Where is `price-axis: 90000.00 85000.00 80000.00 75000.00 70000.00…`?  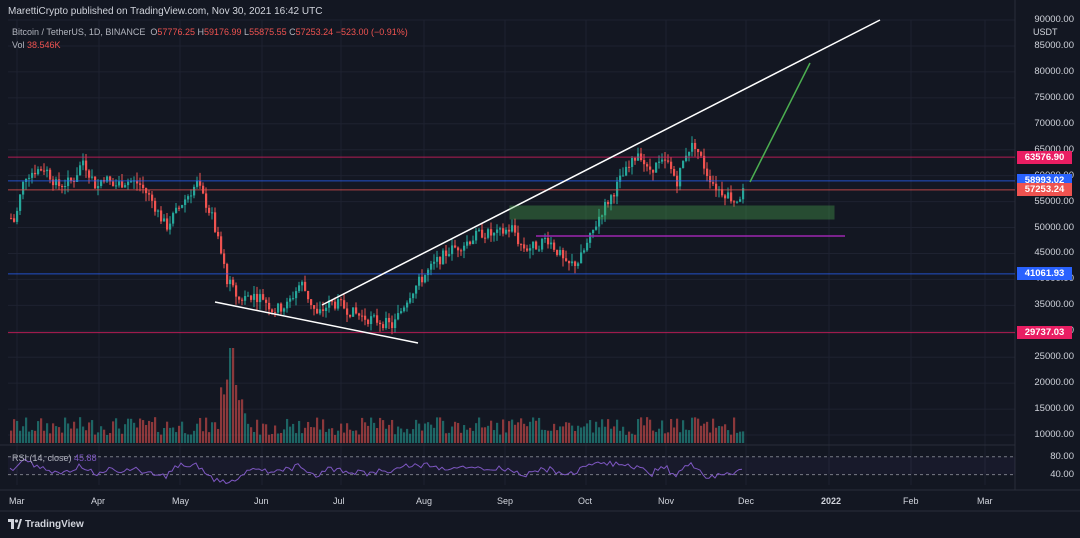 price-axis: 90000.00 85000.00 80000.00 75000.00 70000.00… is located at coordinates (1047, 245).